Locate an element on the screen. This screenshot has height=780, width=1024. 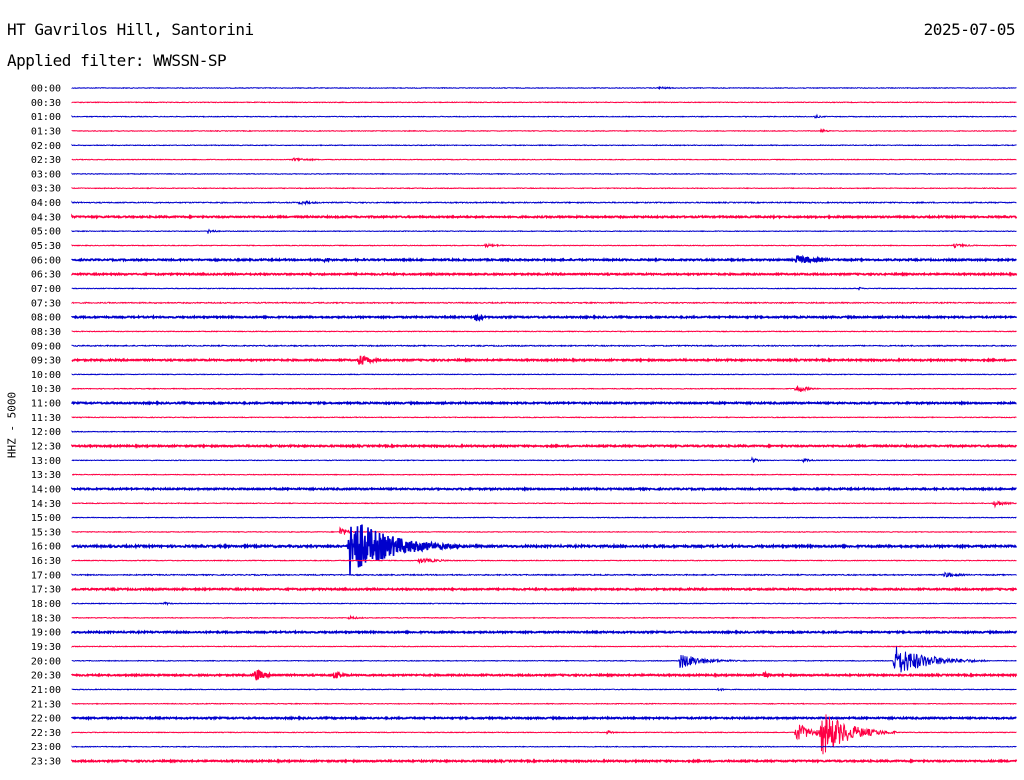
filter-label: Applied filter: WWSSN-SP is located at coordinates (117, 60).